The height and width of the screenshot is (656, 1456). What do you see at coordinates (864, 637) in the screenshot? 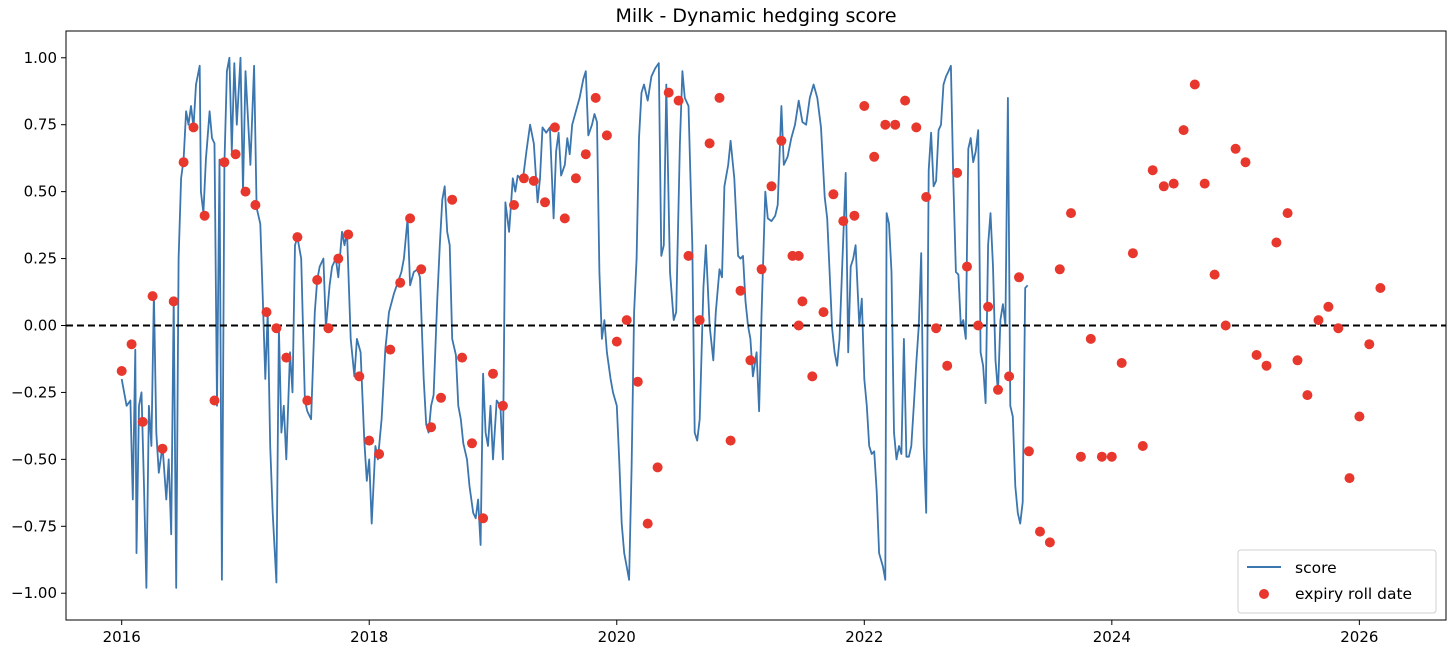
I see `x-tick-label: 2022` at bounding box center [864, 637].